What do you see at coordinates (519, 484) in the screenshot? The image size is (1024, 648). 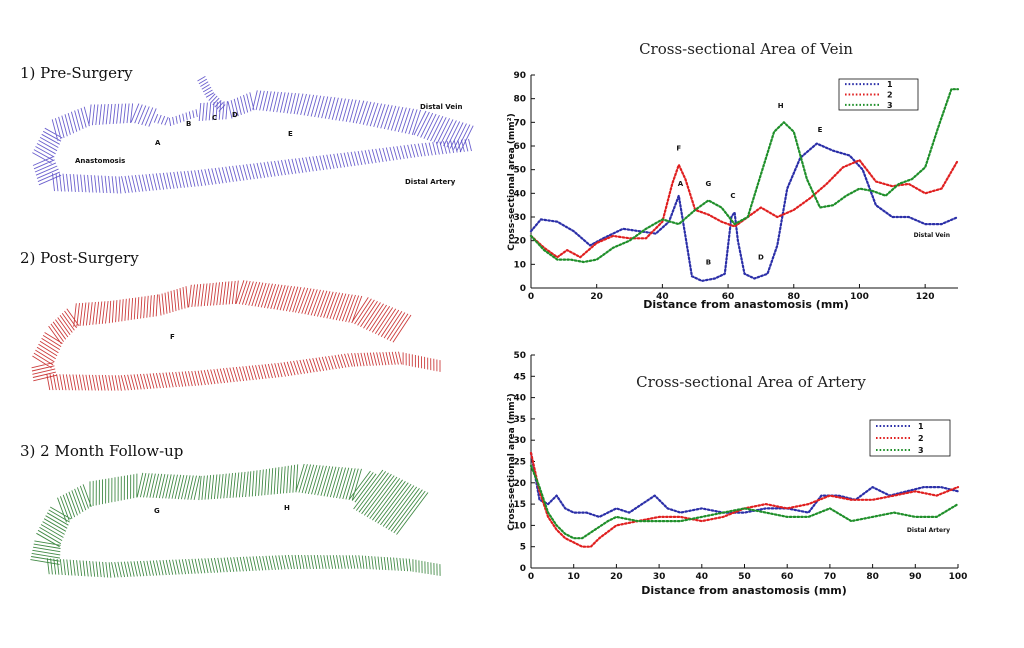 I see `artery-y-tick-label: 20` at bounding box center [519, 484].